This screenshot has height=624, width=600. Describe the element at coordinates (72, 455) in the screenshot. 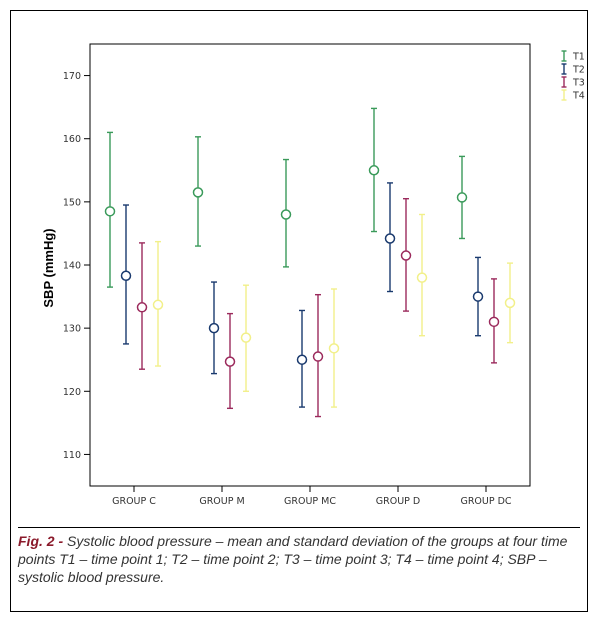

I see `y-tick-label: 110` at that location.